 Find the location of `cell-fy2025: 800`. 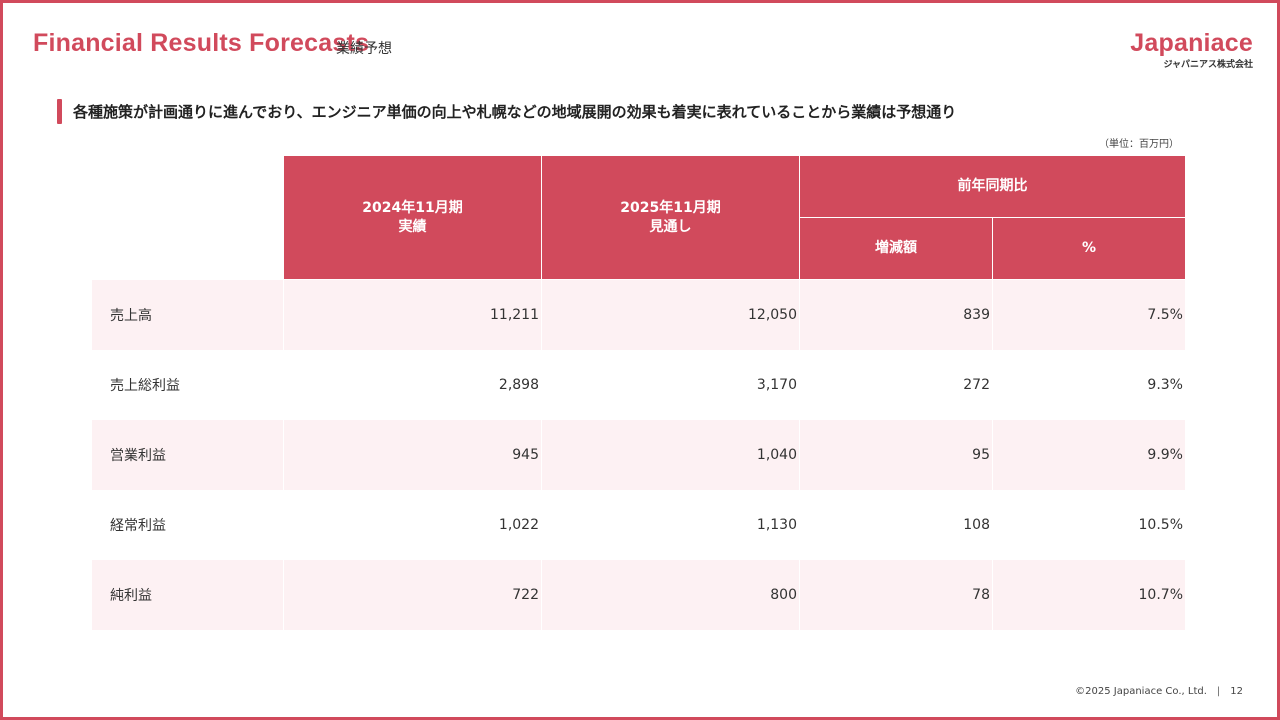

cell-fy2025: 800 is located at coordinates (670, 595).